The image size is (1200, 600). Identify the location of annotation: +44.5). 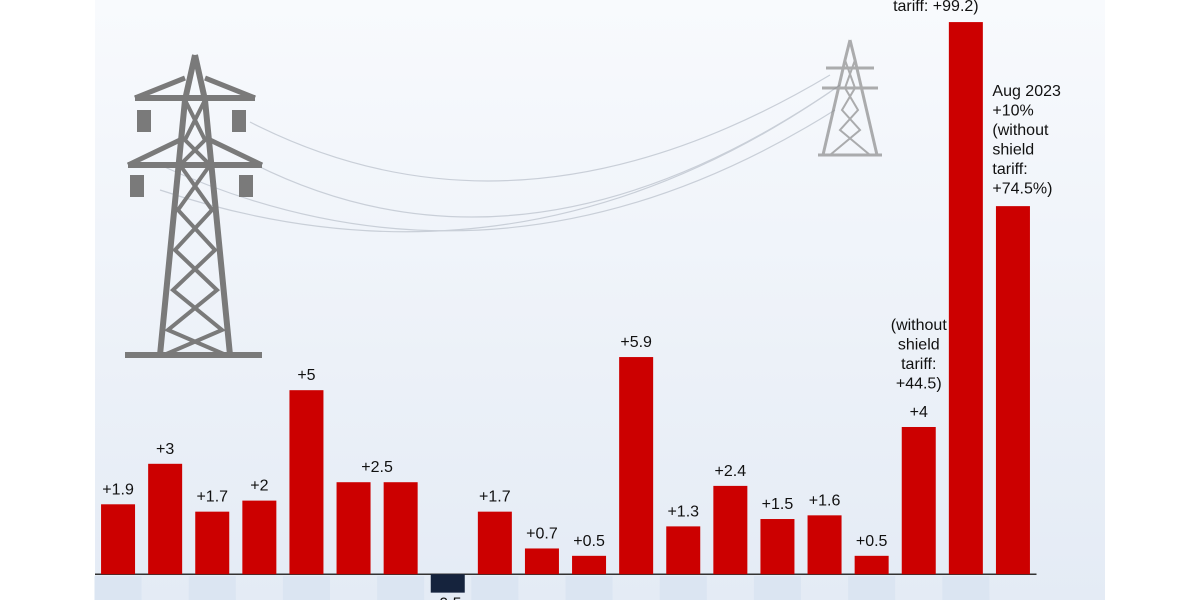
(919, 383).